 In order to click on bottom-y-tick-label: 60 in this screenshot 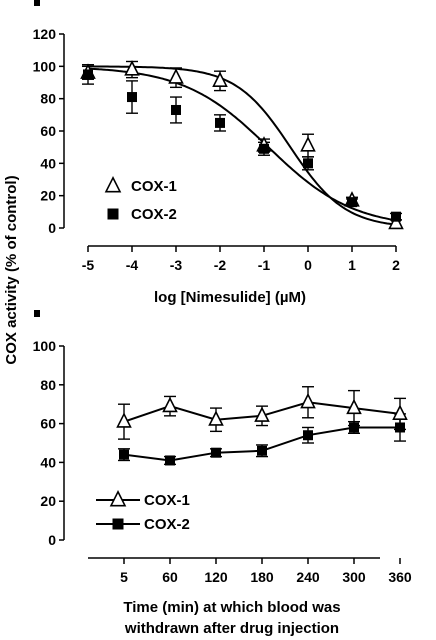, I will do `click(48, 424)`.